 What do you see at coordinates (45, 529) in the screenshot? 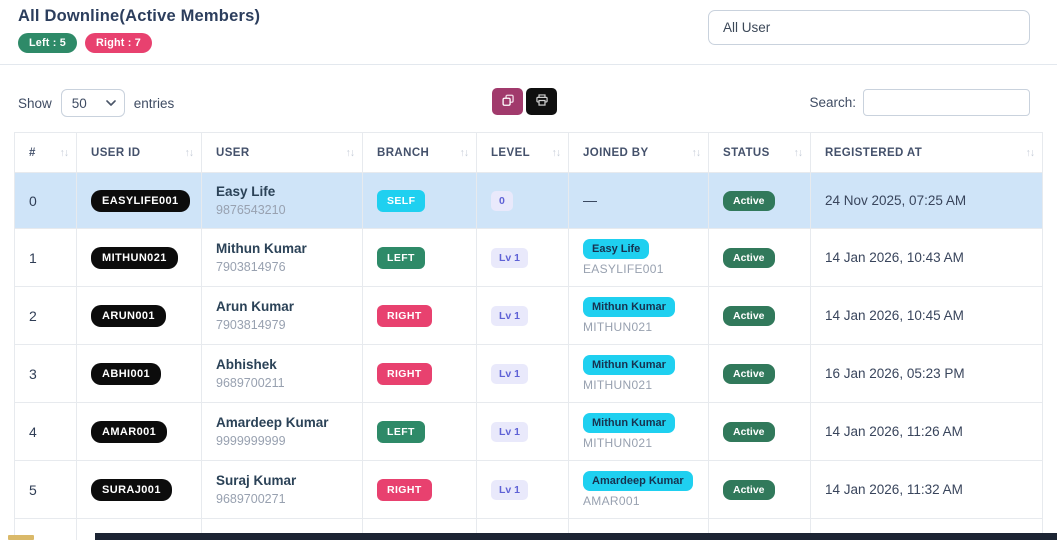
I see `row-number` at bounding box center [45, 529].